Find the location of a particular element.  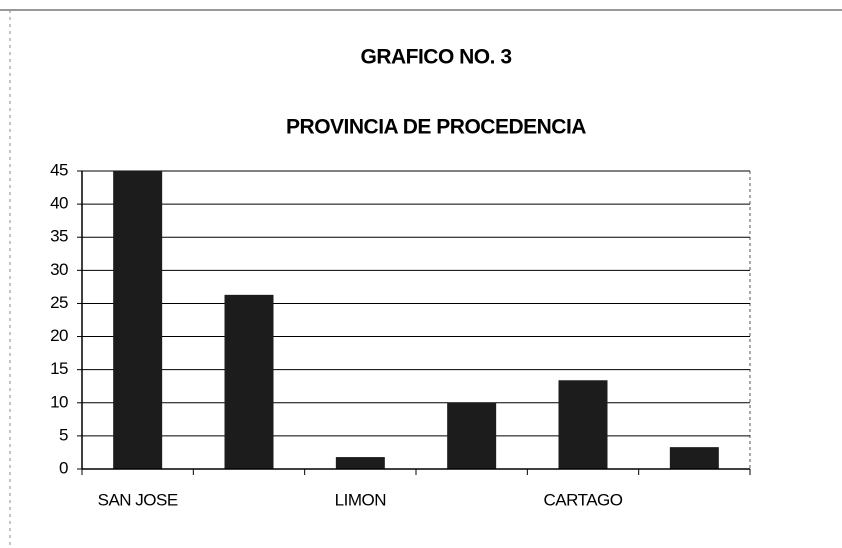

y-tick-label: 30 is located at coordinates (59, 269).